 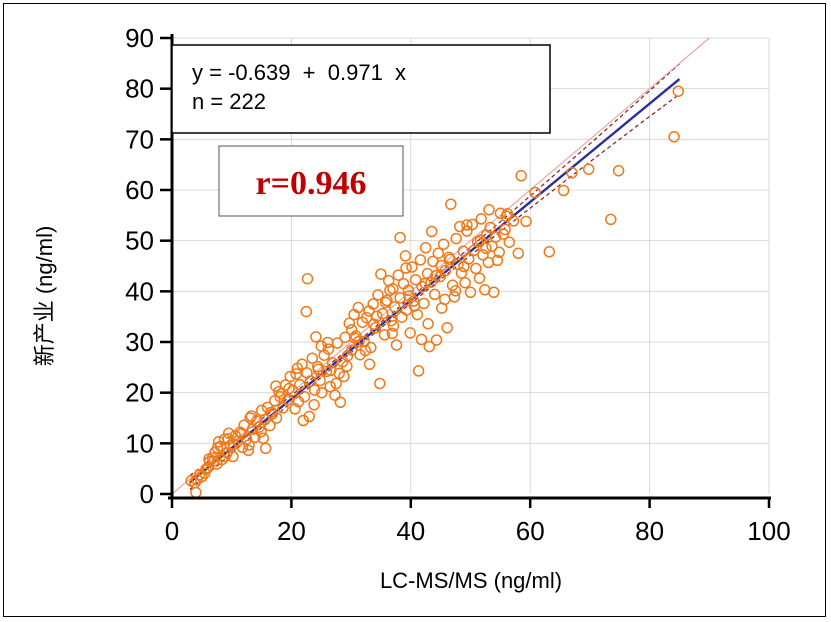 I want to click on correlation-label: r=0.946, so click(x=311, y=183).